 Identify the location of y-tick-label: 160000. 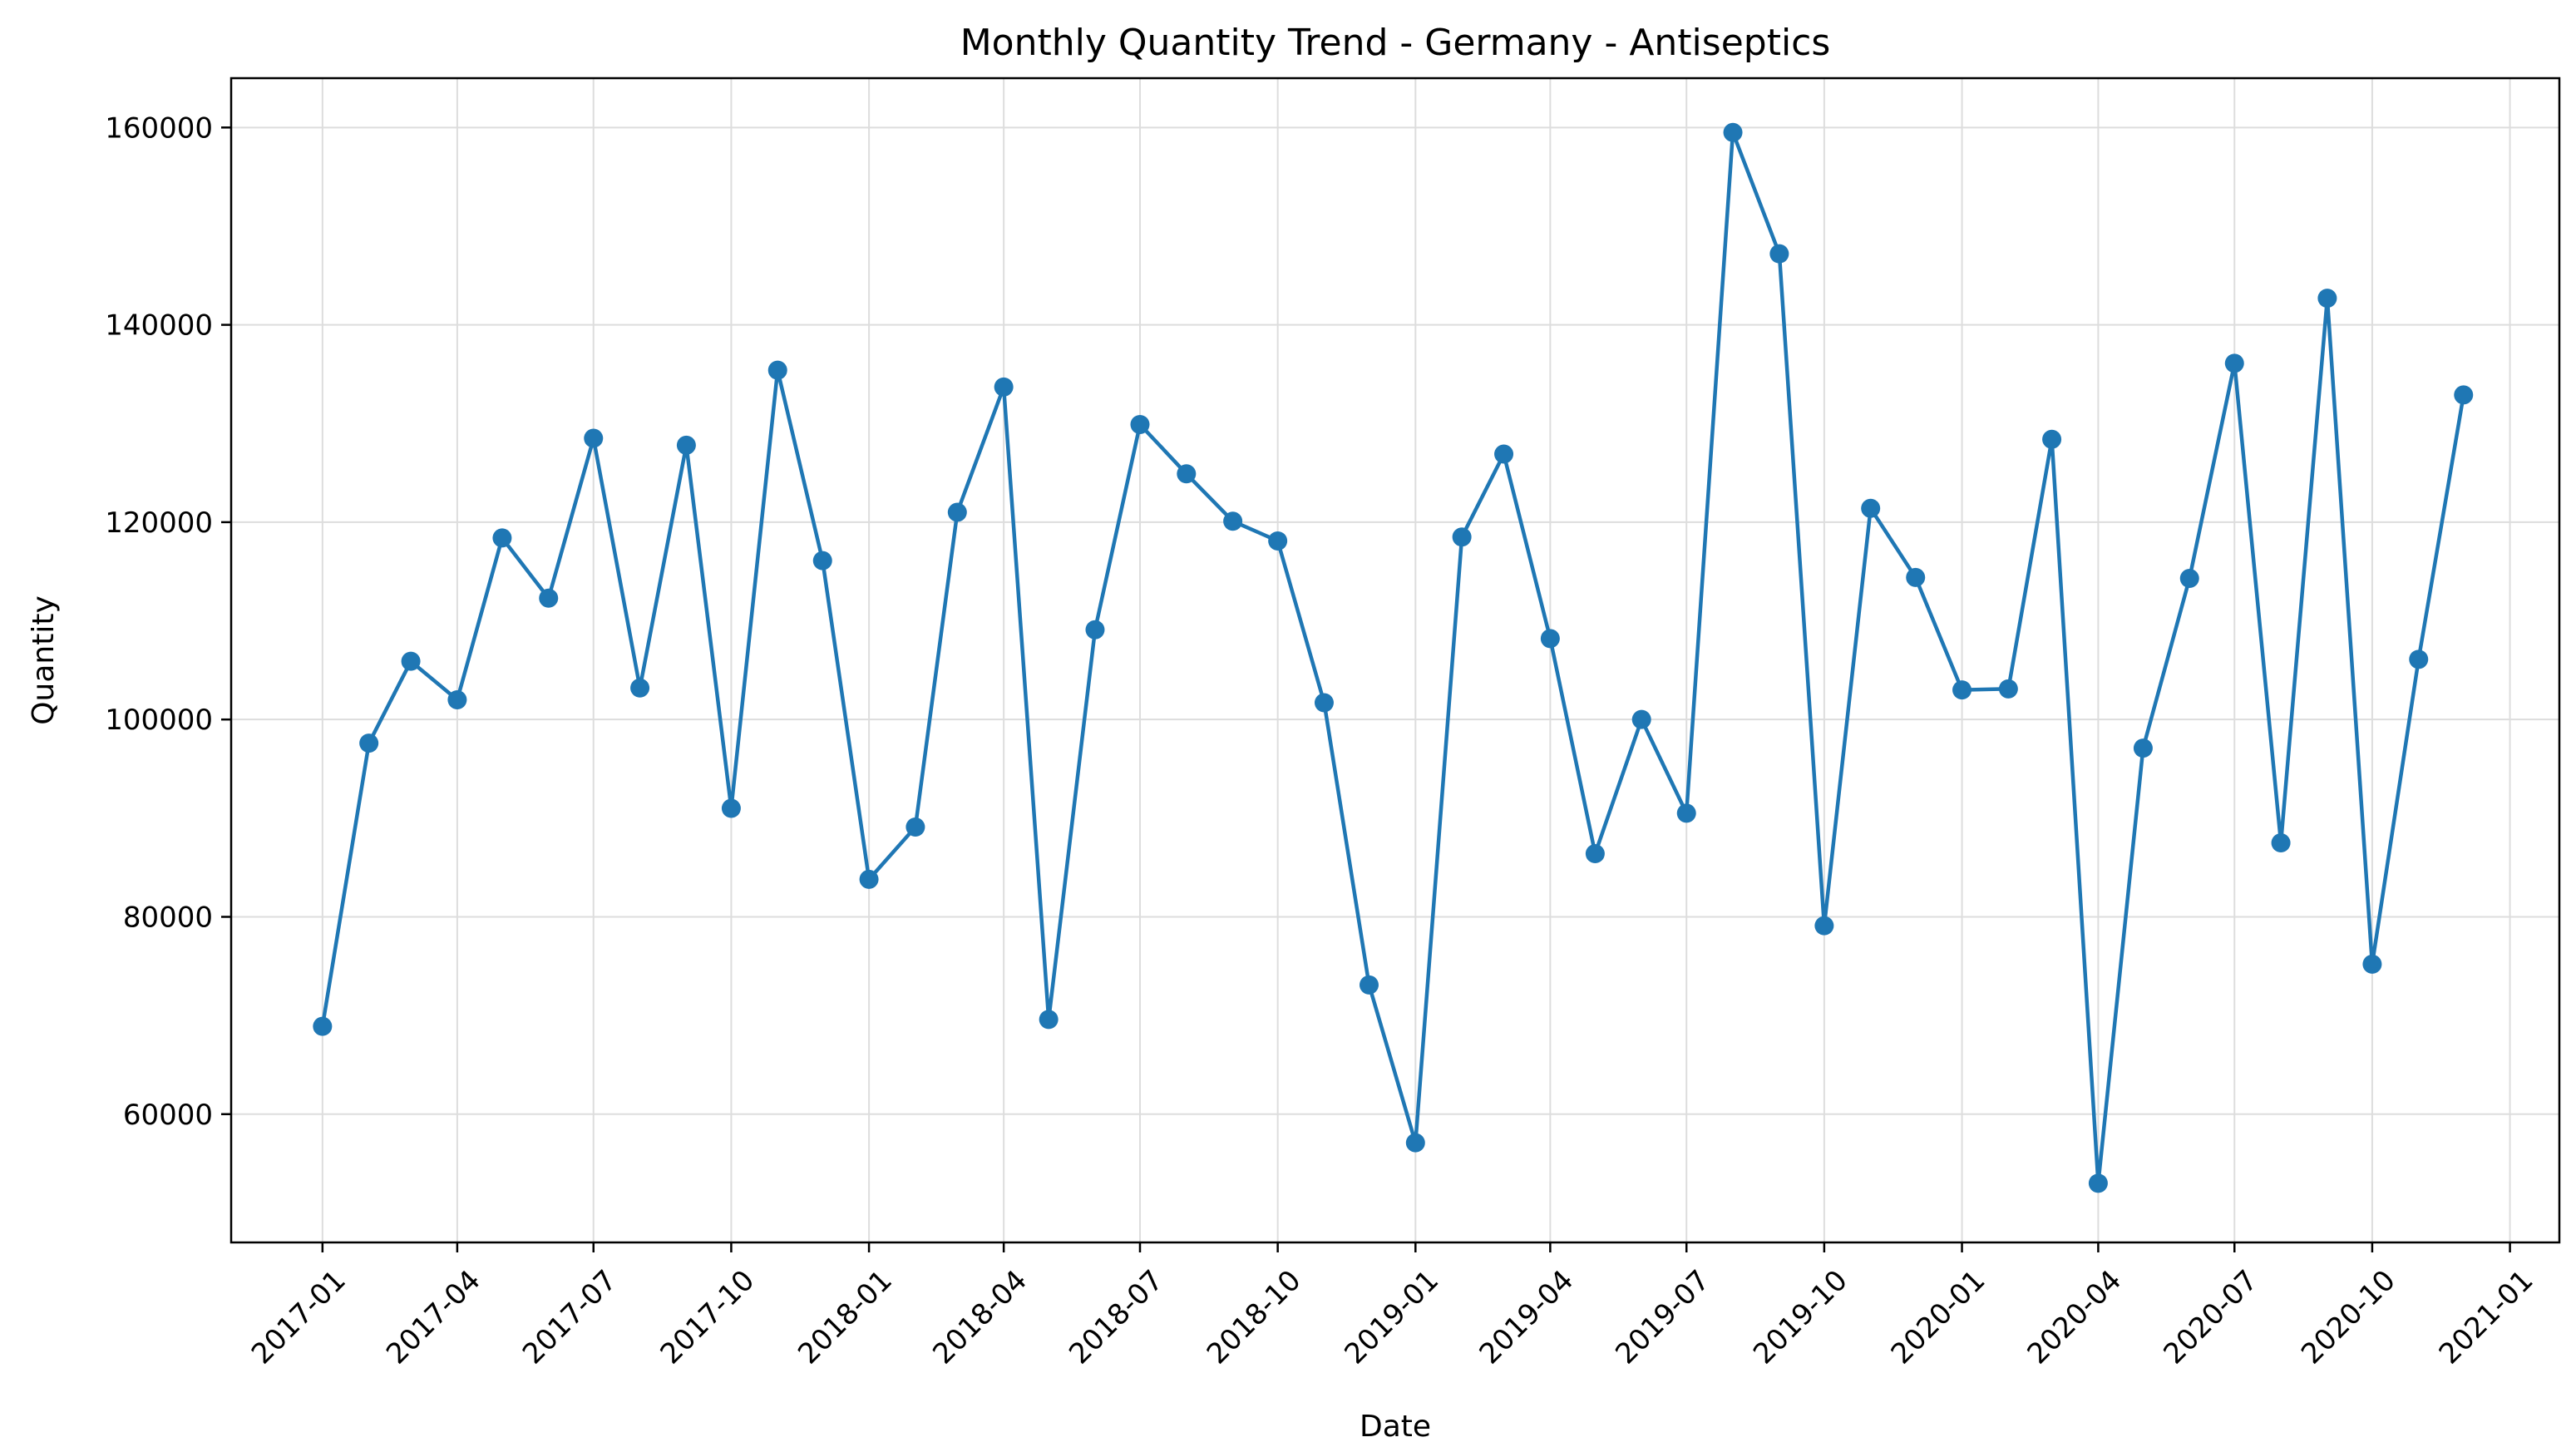
(159, 128).